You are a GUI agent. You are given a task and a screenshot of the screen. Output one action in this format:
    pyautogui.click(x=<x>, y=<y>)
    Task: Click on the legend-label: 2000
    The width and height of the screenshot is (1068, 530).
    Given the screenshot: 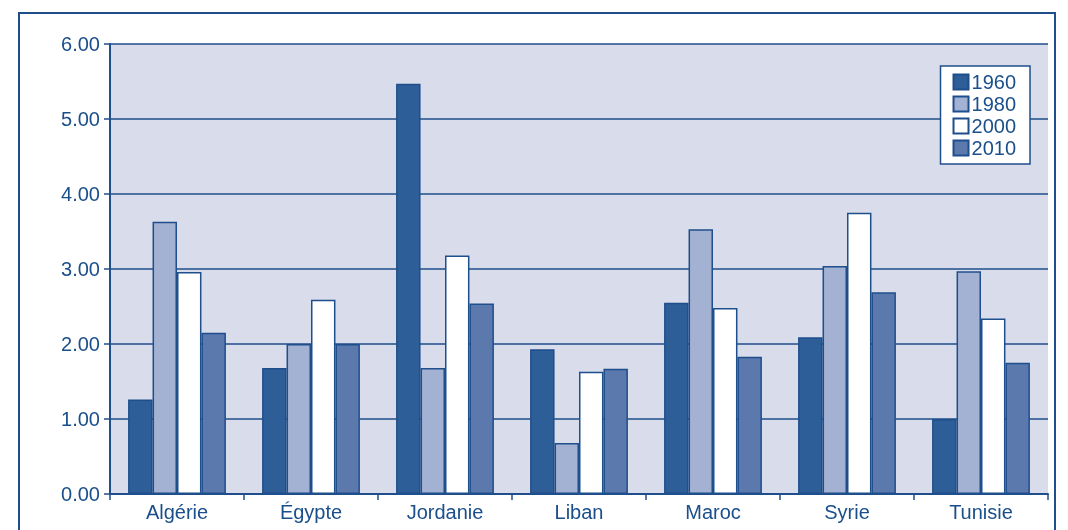 What is the action you would take?
    pyautogui.click(x=994, y=126)
    